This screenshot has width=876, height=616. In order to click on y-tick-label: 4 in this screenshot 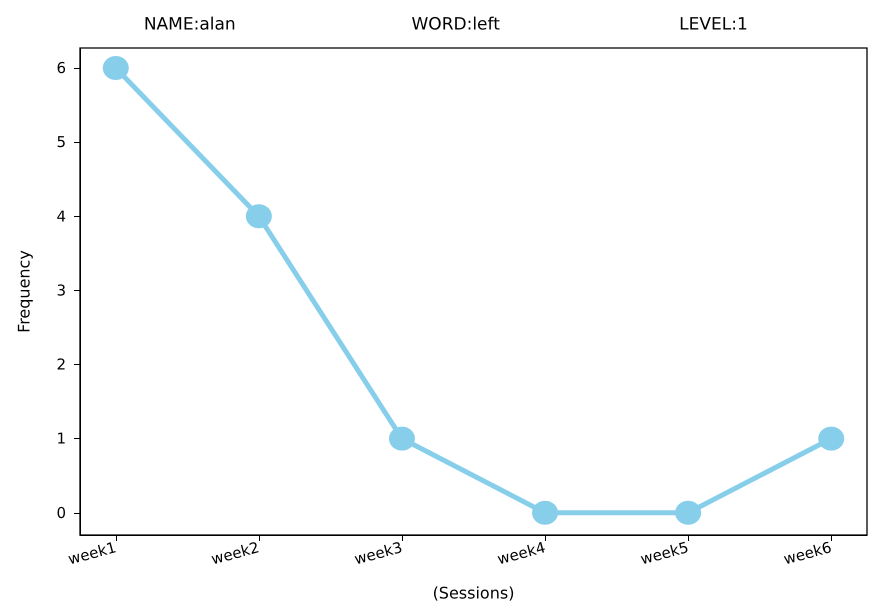, I will do `click(61, 216)`.